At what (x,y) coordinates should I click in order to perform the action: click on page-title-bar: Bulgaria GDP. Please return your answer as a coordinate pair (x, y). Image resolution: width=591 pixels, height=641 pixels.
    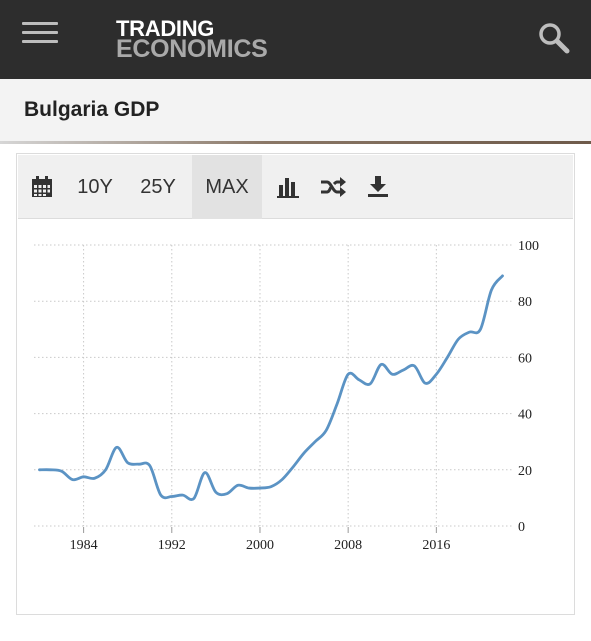
    Looking at the image, I should click on (295, 110).